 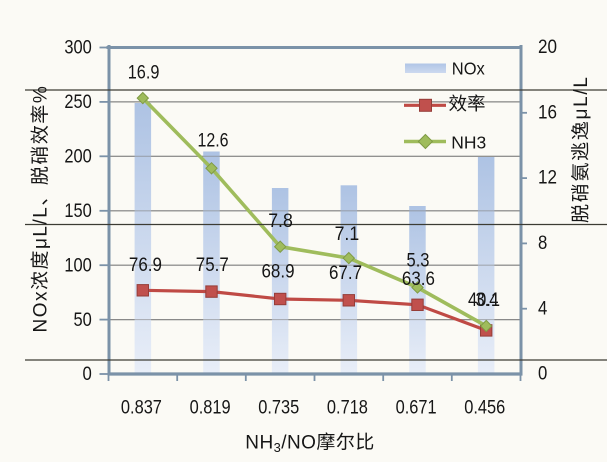 I want to click on svg-text: 200, so click(x=77, y=157).